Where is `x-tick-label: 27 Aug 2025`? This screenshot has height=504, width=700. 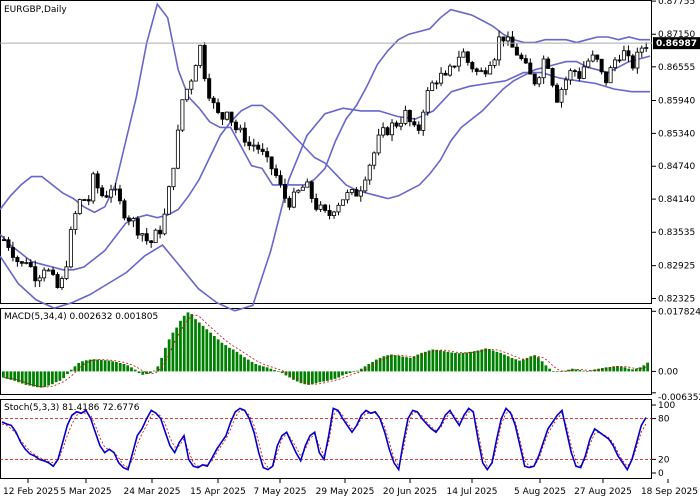 x-tick-label: 27 Aug 2025 is located at coordinates (603, 492).